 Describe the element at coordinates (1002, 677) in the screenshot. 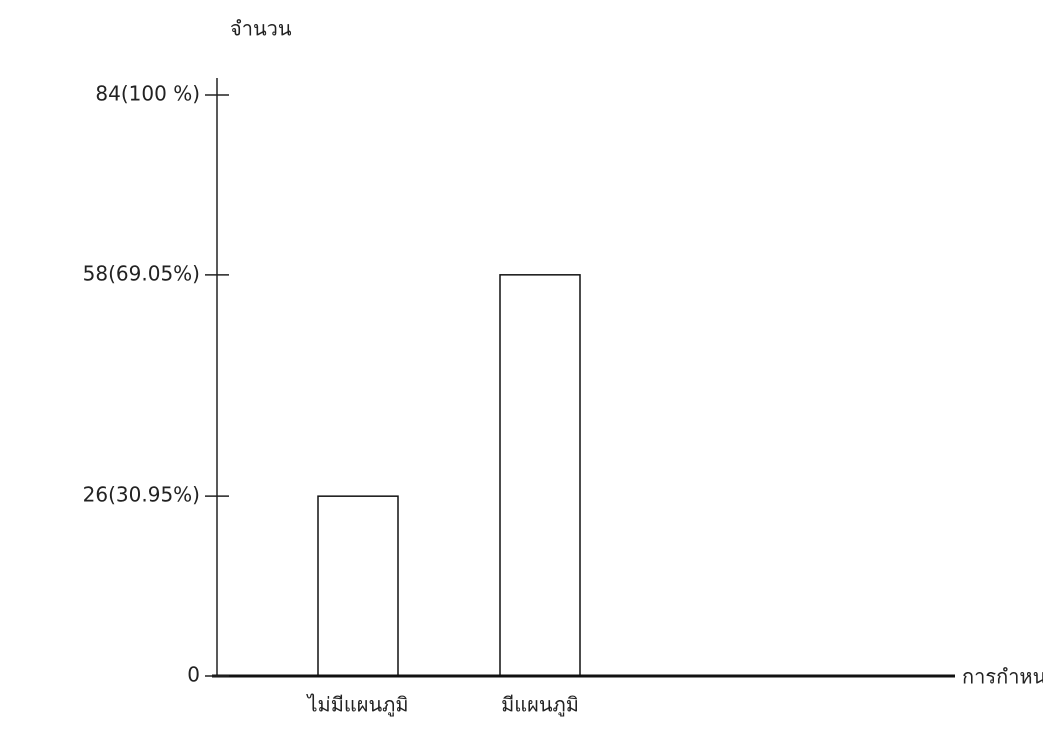

I see `x-axis-label: การกำหนดแผนภูมิ` at that location.